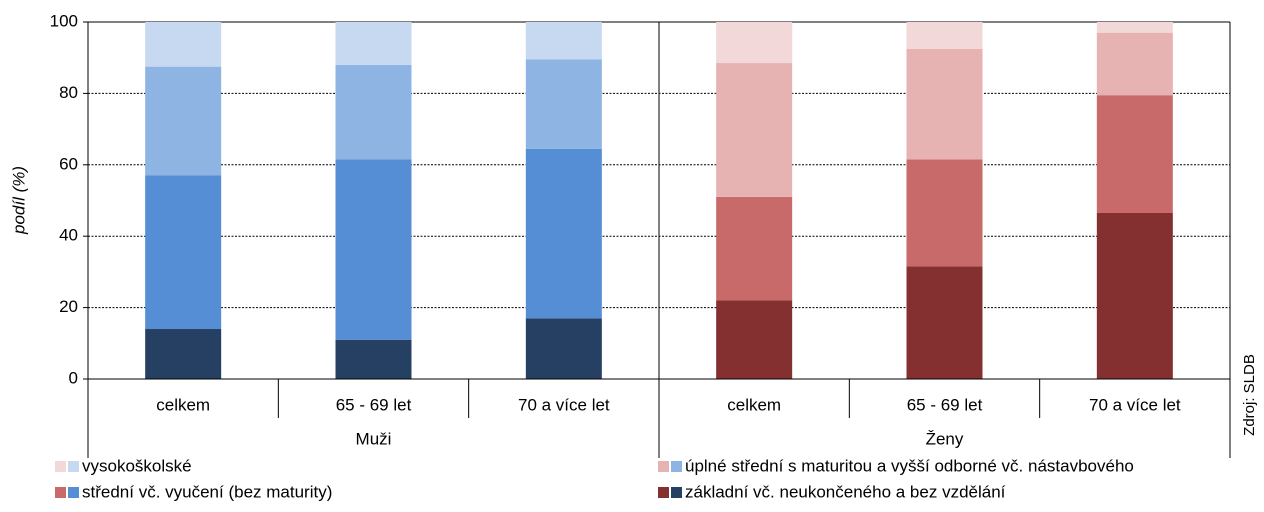  Describe the element at coordinates (18, 200) in the screenshot. I see `y-axis-title: podíl (%)` at that location.